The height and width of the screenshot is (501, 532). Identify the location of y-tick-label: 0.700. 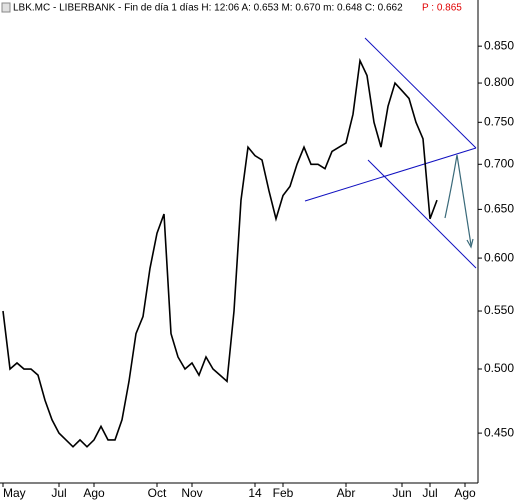
(499, 163).